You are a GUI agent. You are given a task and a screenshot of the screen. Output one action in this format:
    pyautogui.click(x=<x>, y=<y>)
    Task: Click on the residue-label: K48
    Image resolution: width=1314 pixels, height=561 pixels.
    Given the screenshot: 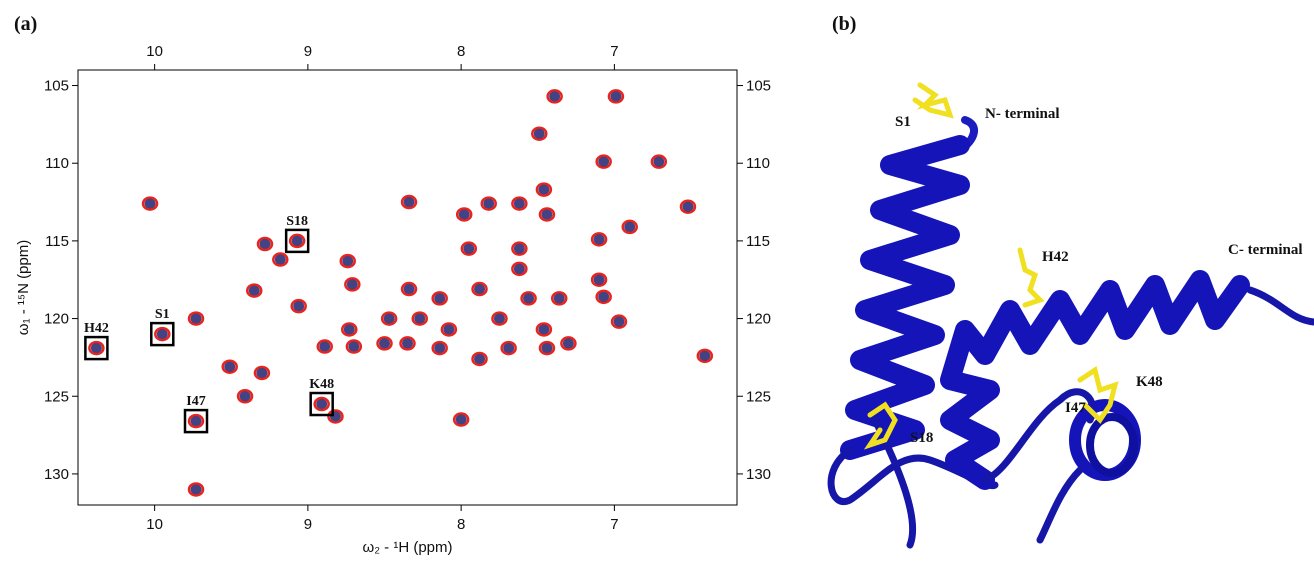 What is the action you would take?
    pyautogui.click(x=1149, y=382)
    